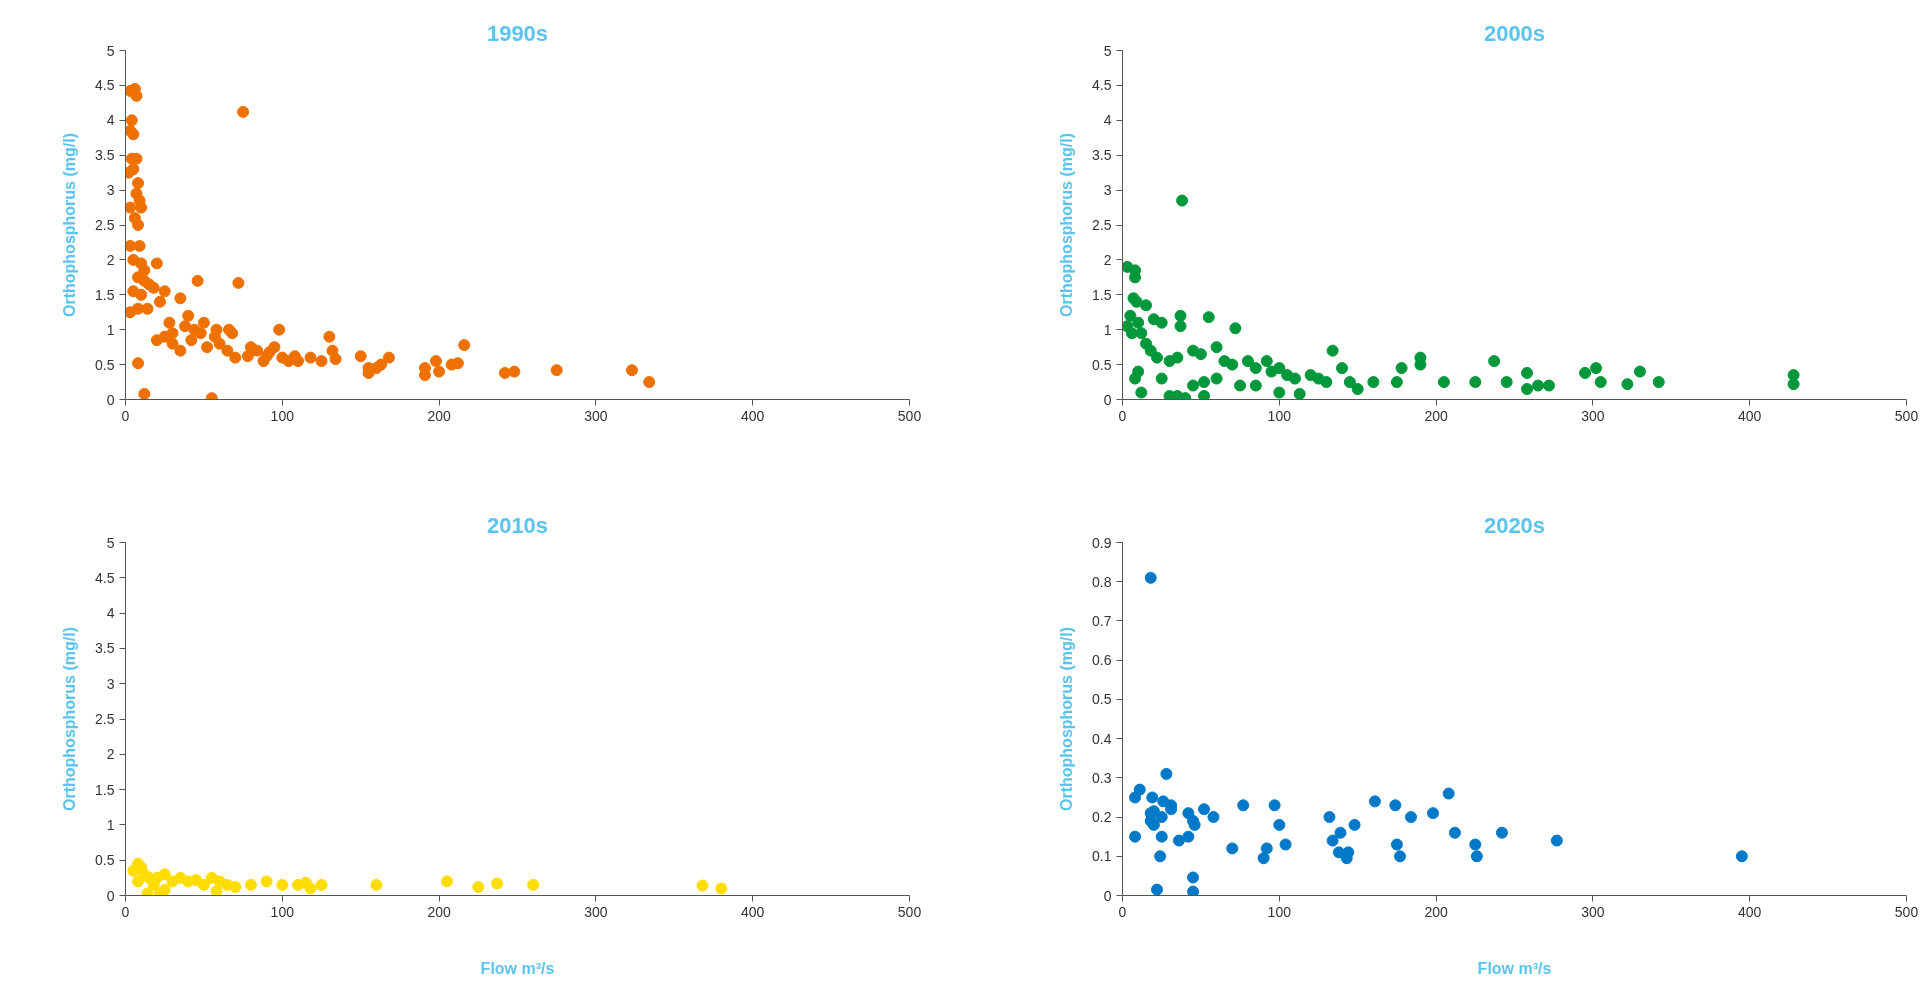  What do you see at coordinates (1102, 777) in the screenshot?
I see `y-tick-label: 0.3` at bounding box center [1102, 777].